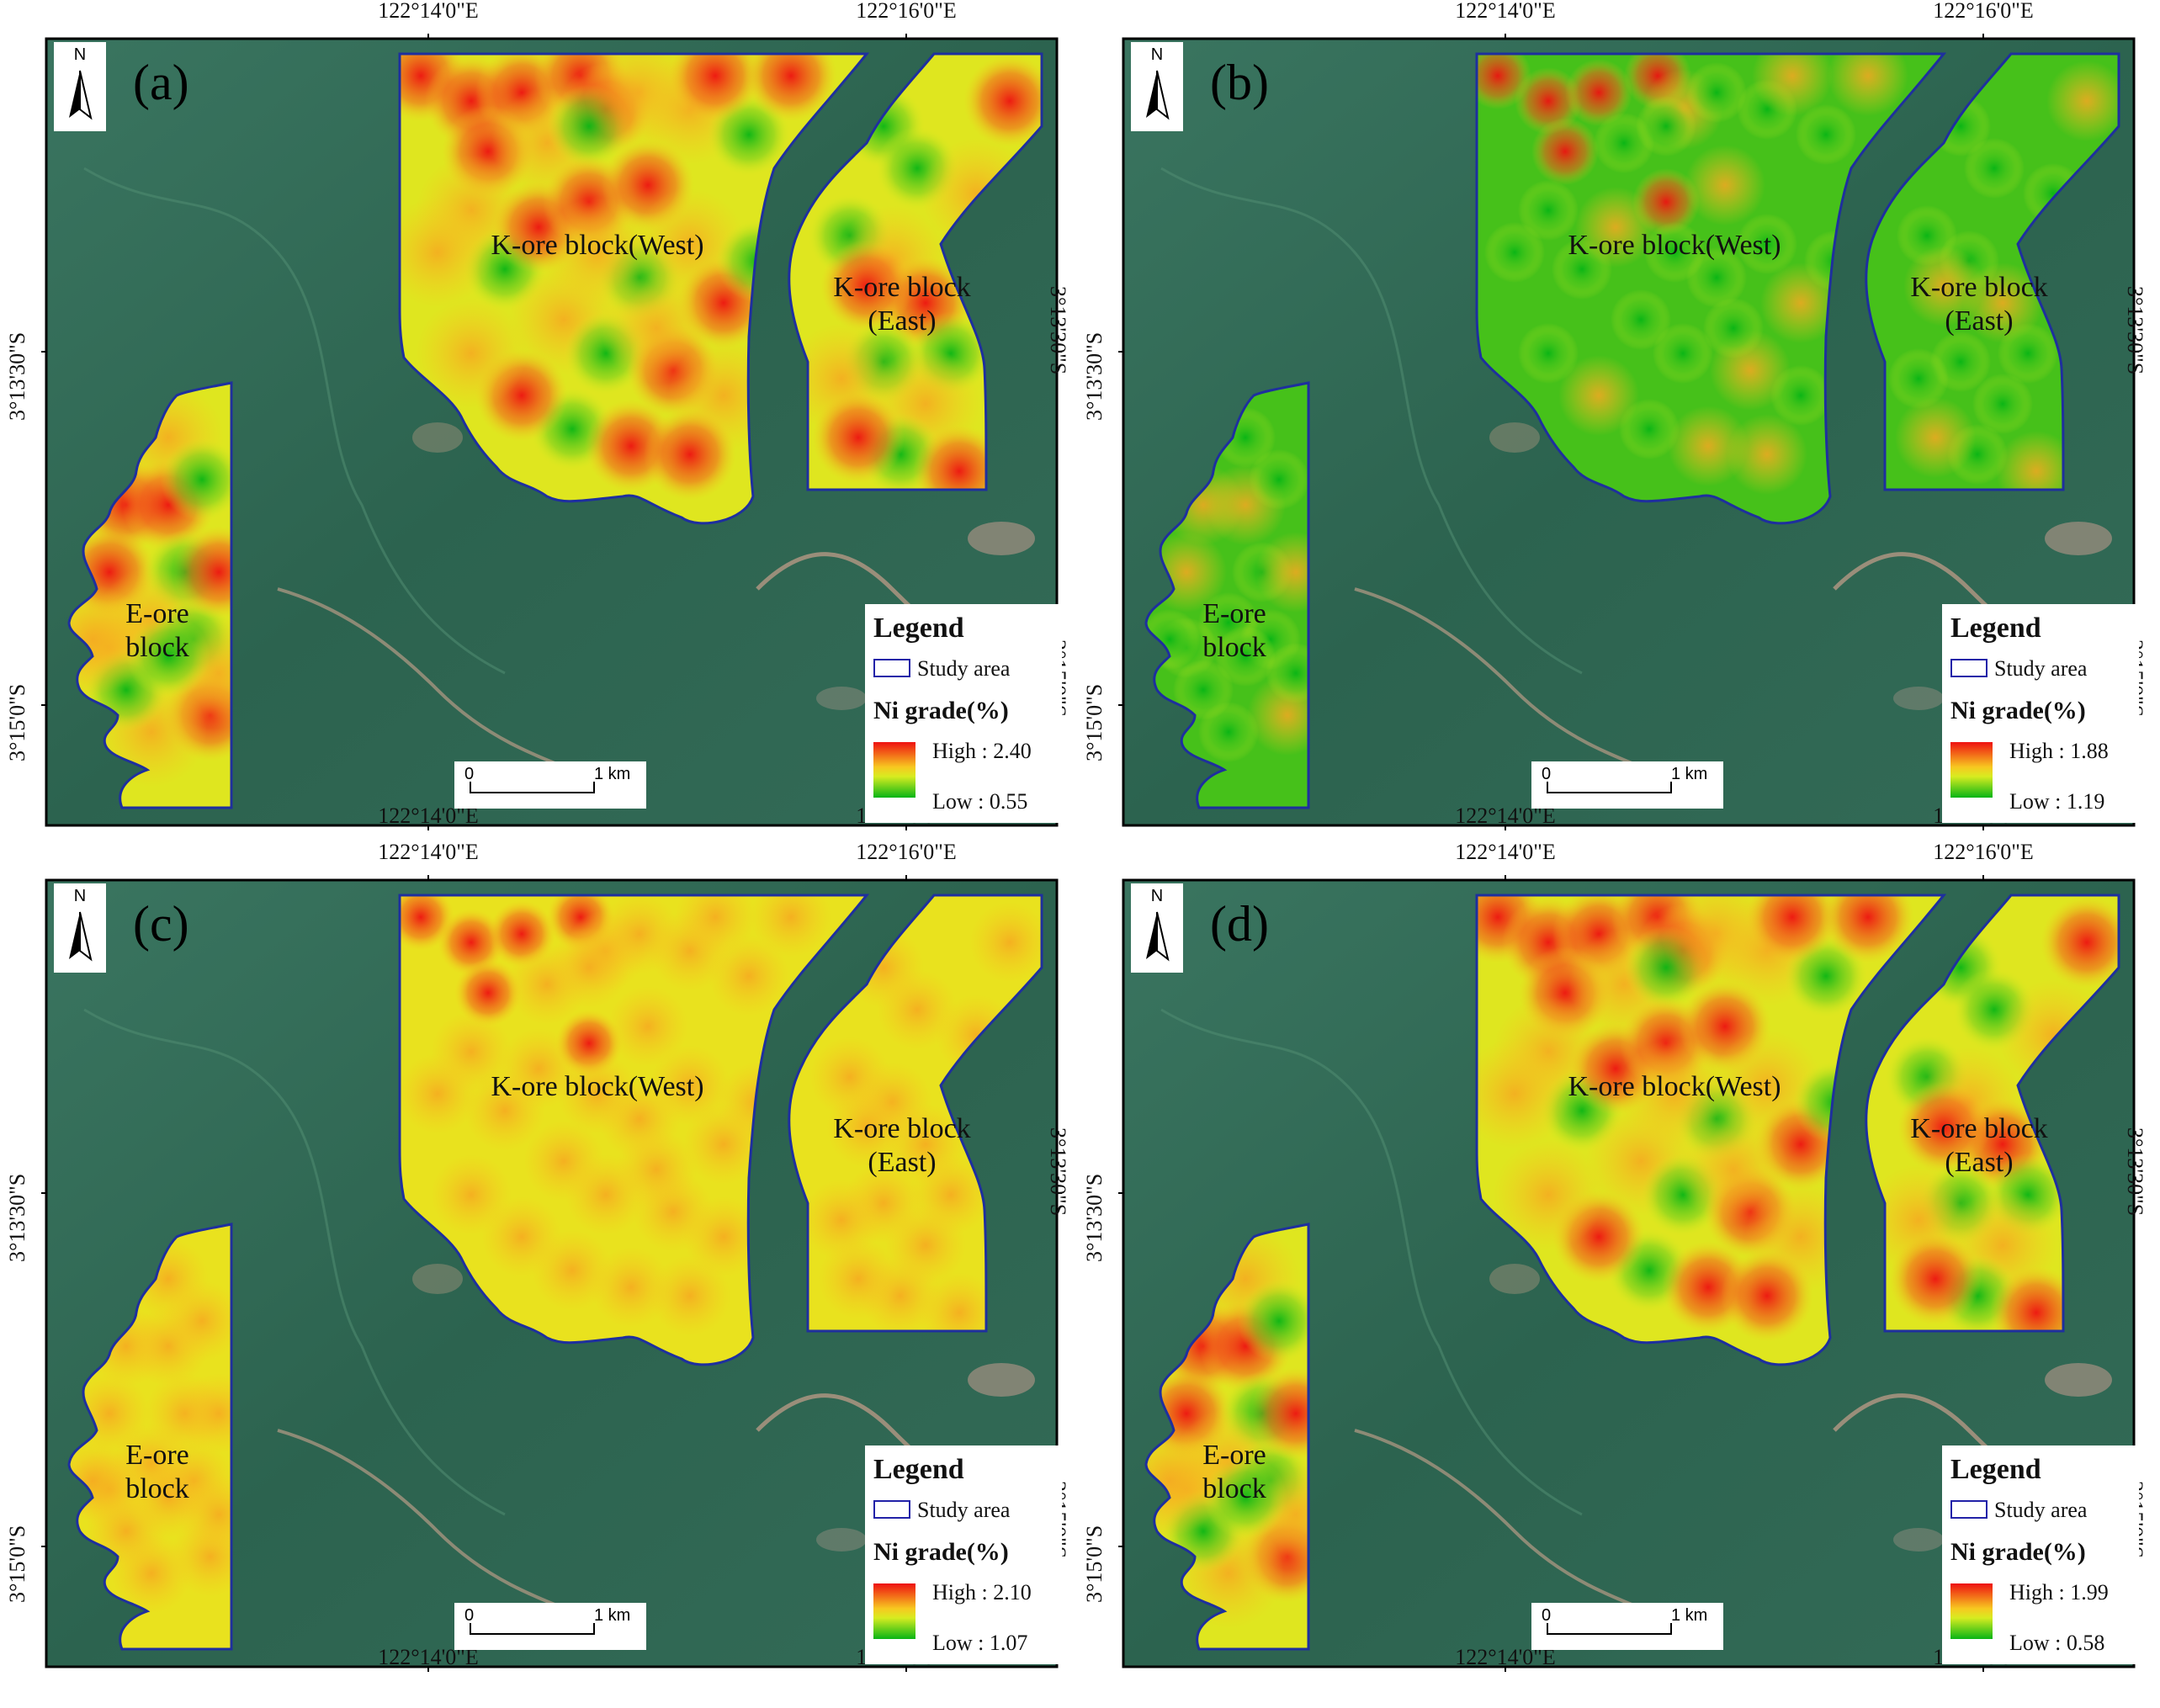  What do you see at coordinates (2059, 751) in the screenshot?
I see `legend-high: High : 1.88` at bounding box center [2059, 751].